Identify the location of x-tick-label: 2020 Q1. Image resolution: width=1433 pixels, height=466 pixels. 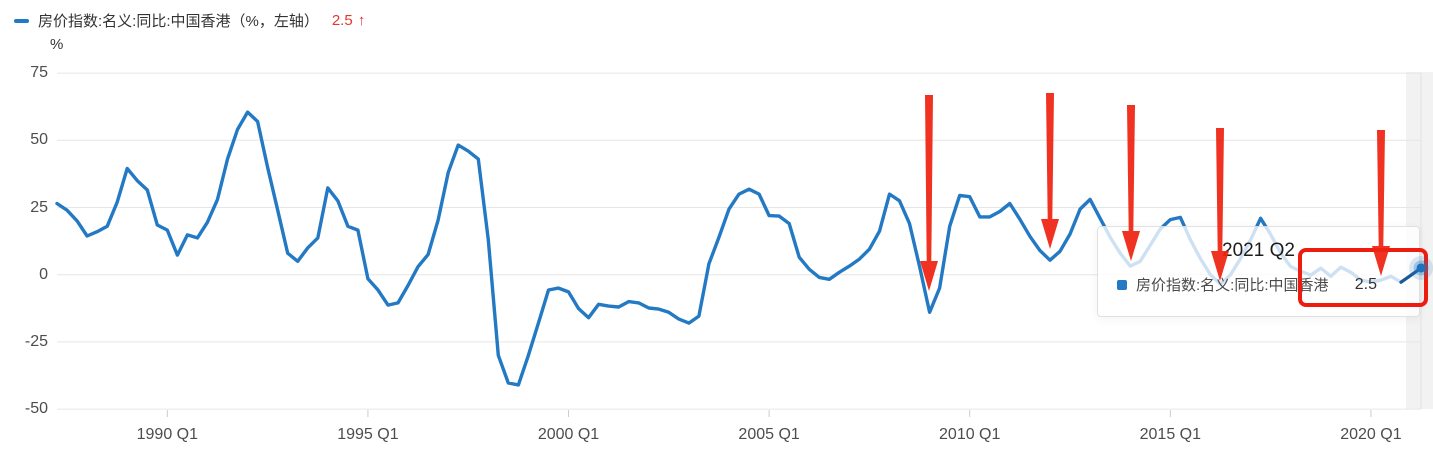
(1371, 434).